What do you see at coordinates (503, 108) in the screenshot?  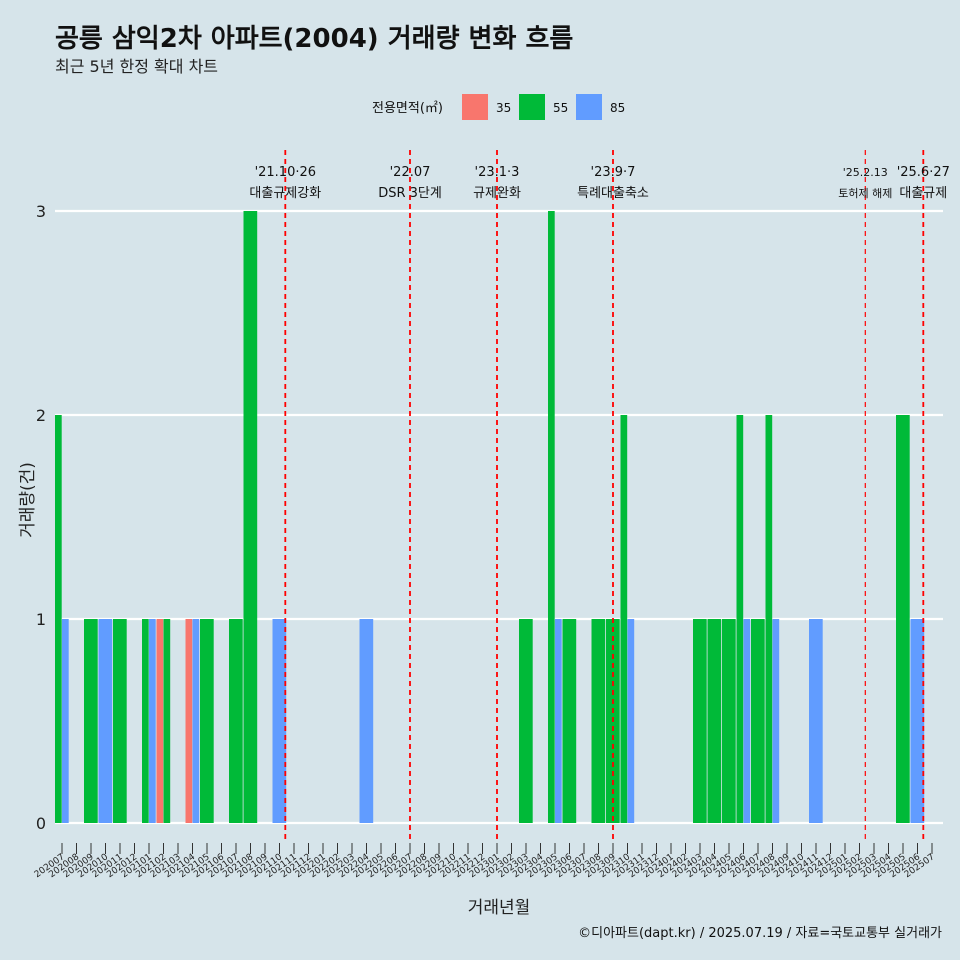 I see `legend-label-35: 35` at bounding box center [503, 108].